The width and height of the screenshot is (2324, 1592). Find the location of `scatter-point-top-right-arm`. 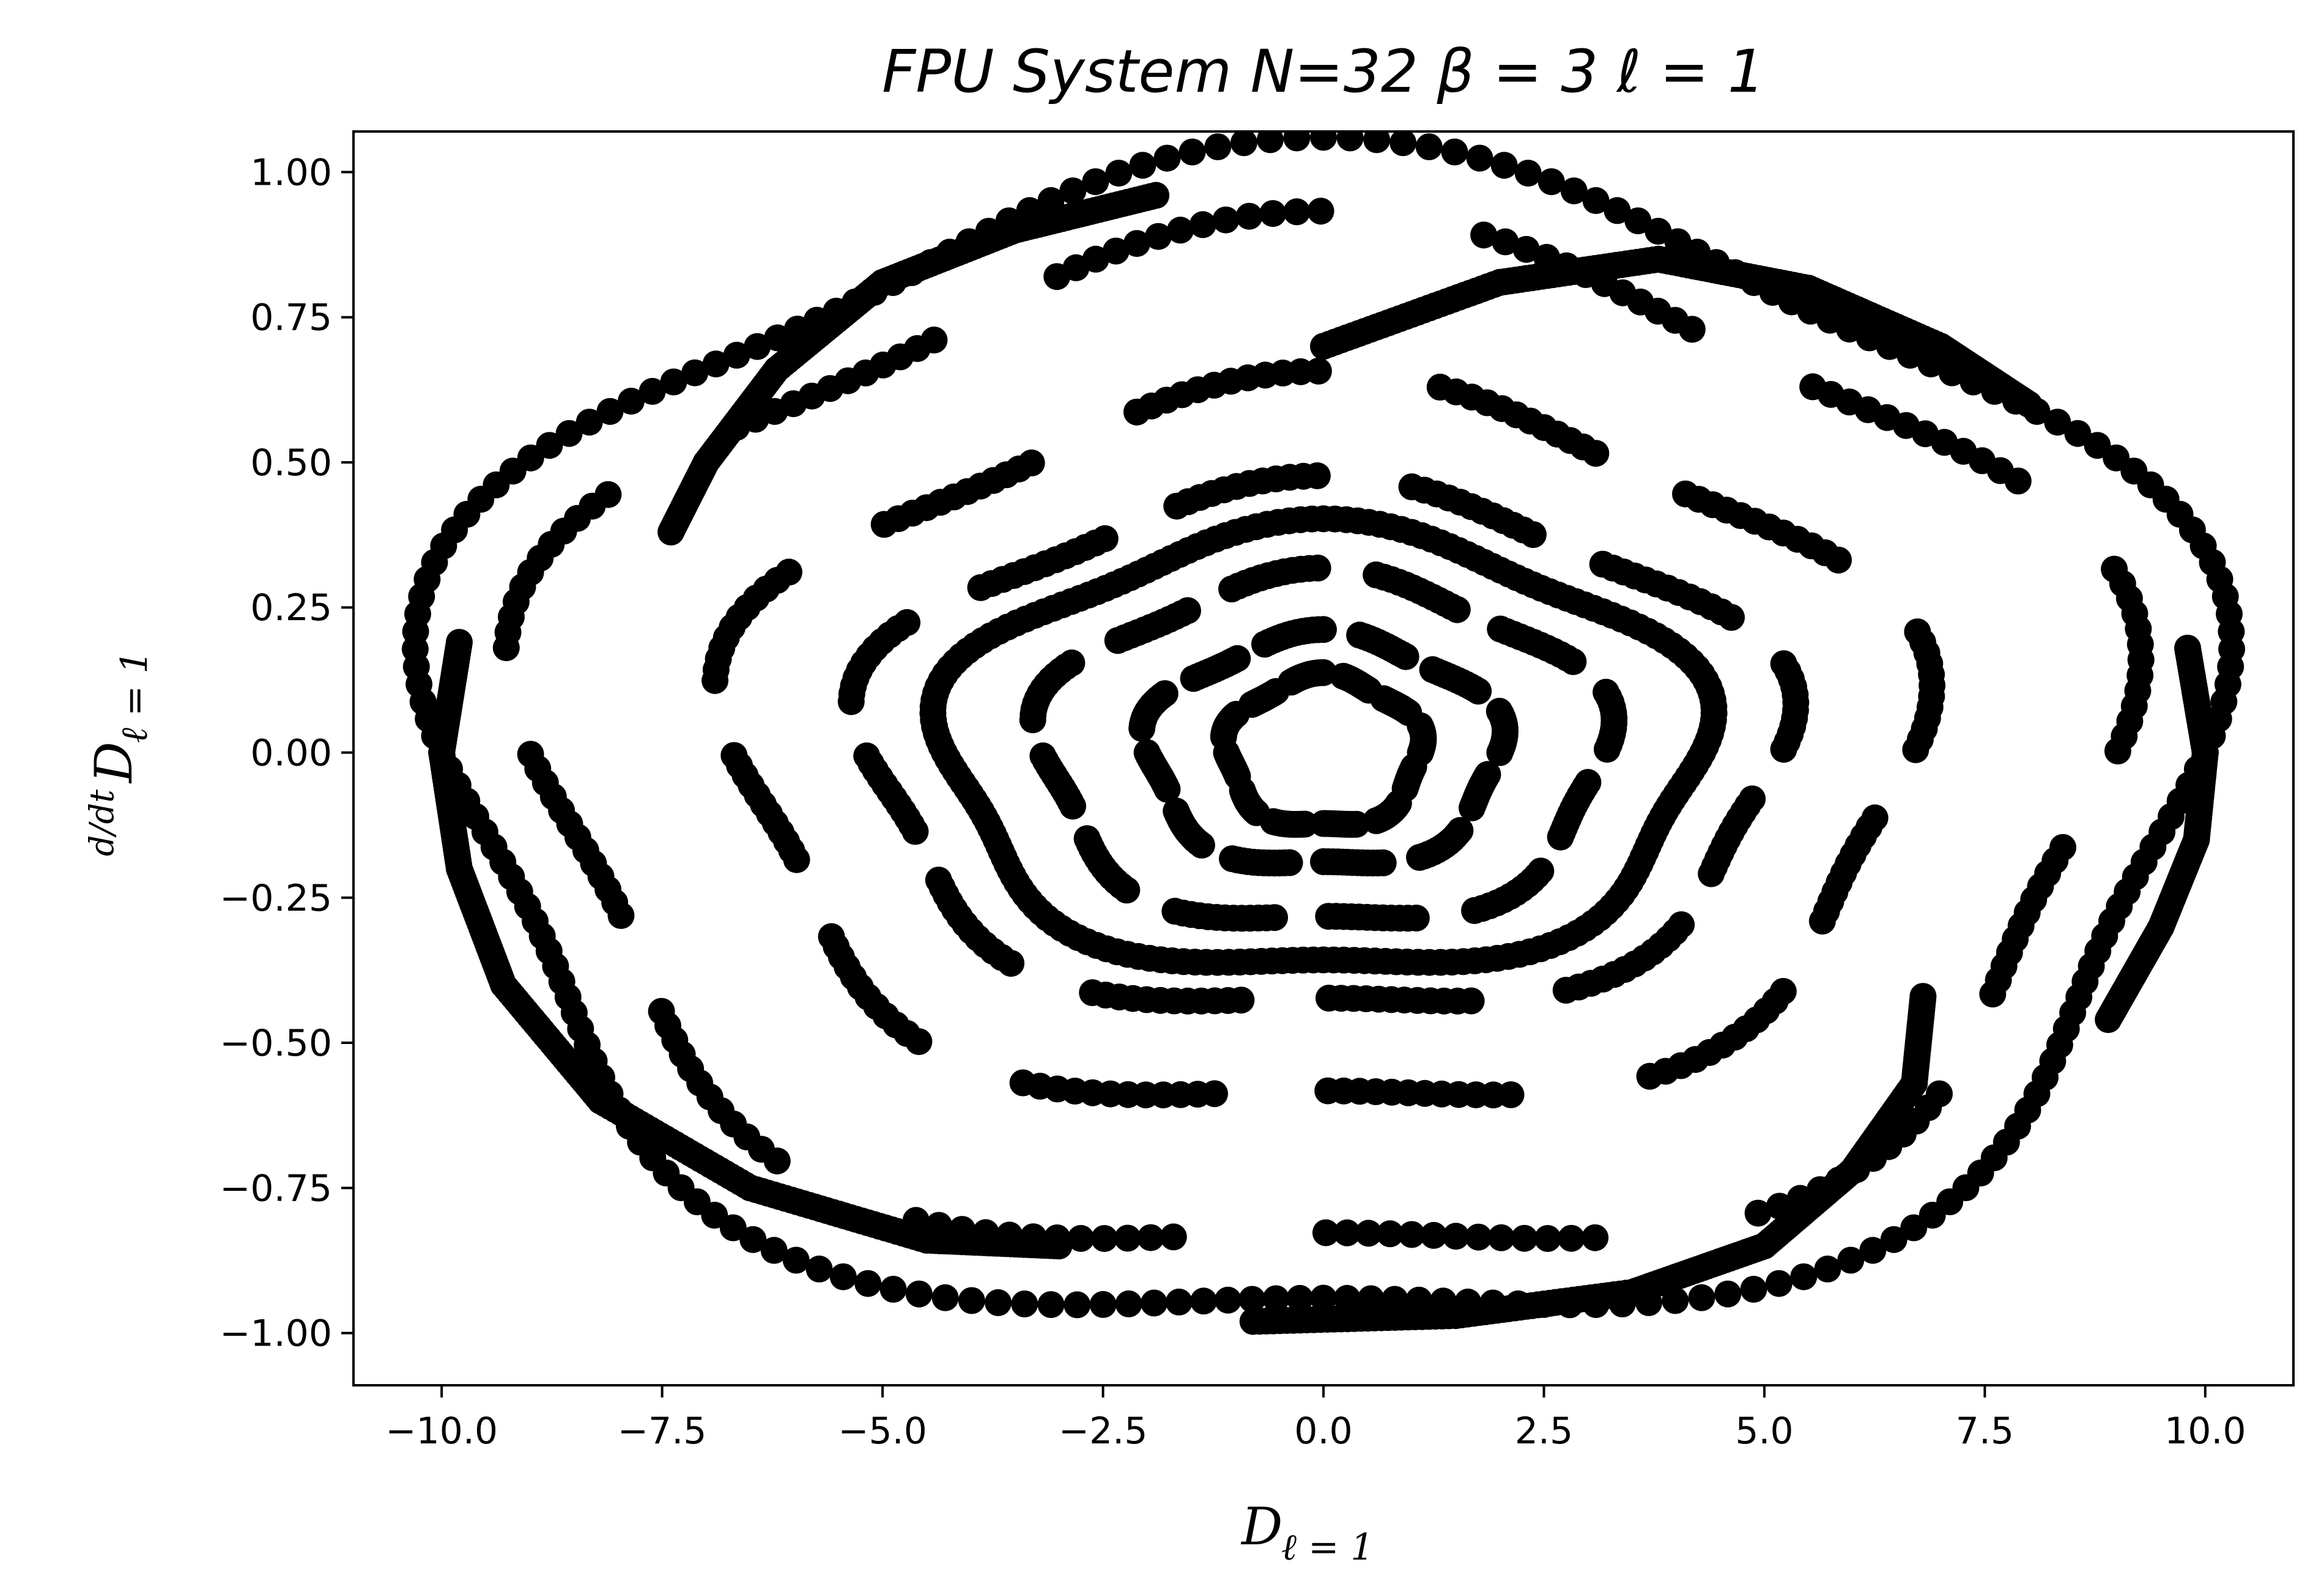

scatter-point-top-right-arm is located at coordinates (2029, 404).